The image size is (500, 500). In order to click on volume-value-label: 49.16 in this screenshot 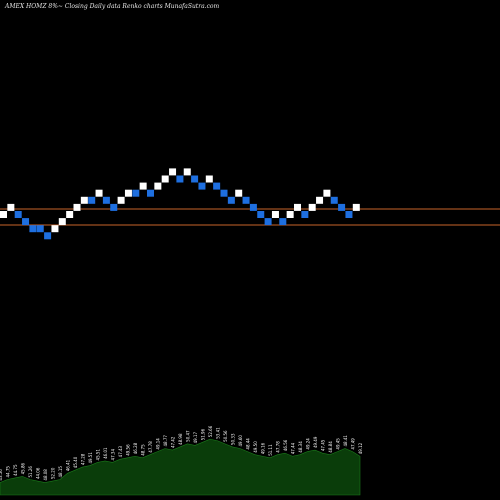, I will do `click(263, 448)`.